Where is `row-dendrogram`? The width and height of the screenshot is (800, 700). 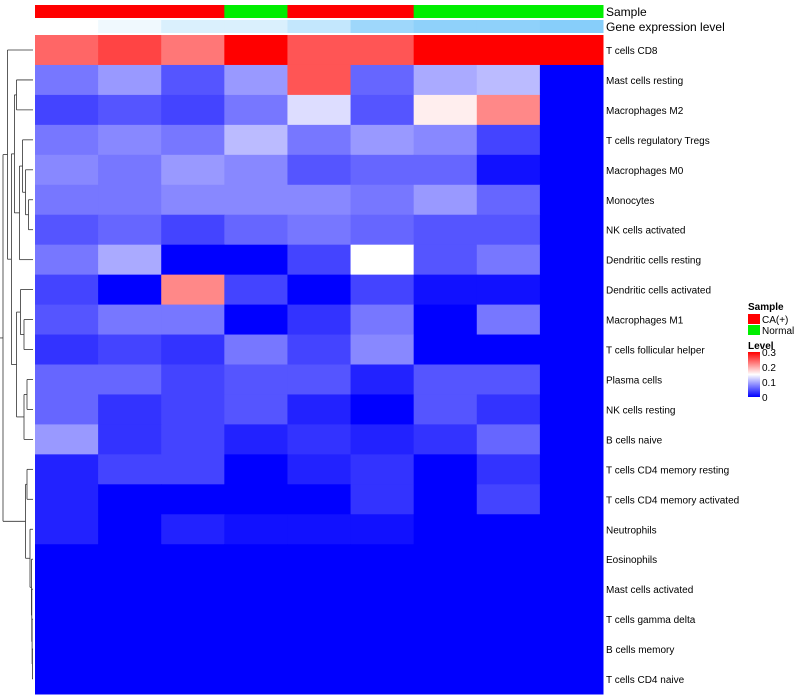
row-dendrogram is located at coordinates (16, 364).